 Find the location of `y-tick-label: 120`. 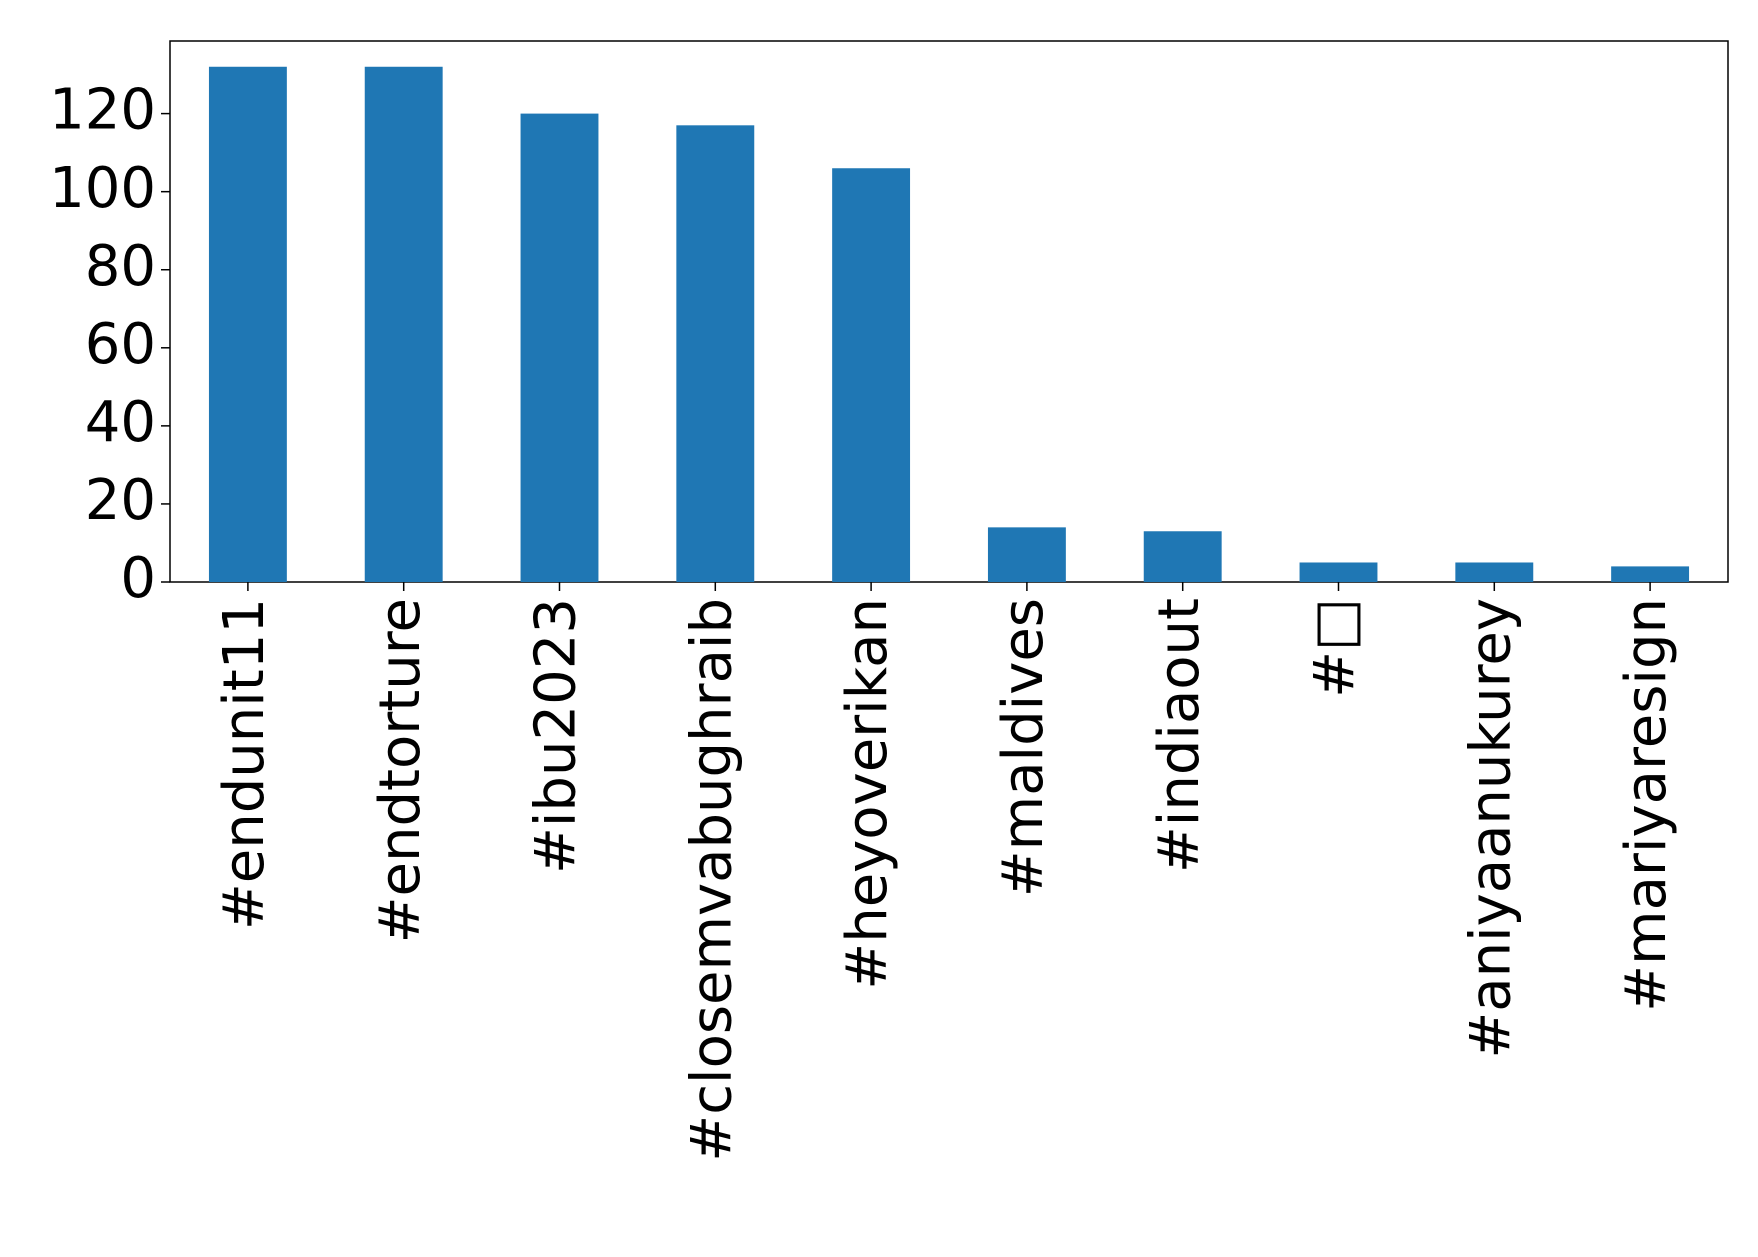

y-tick-label: 120 is located at coordinates (102, 110).